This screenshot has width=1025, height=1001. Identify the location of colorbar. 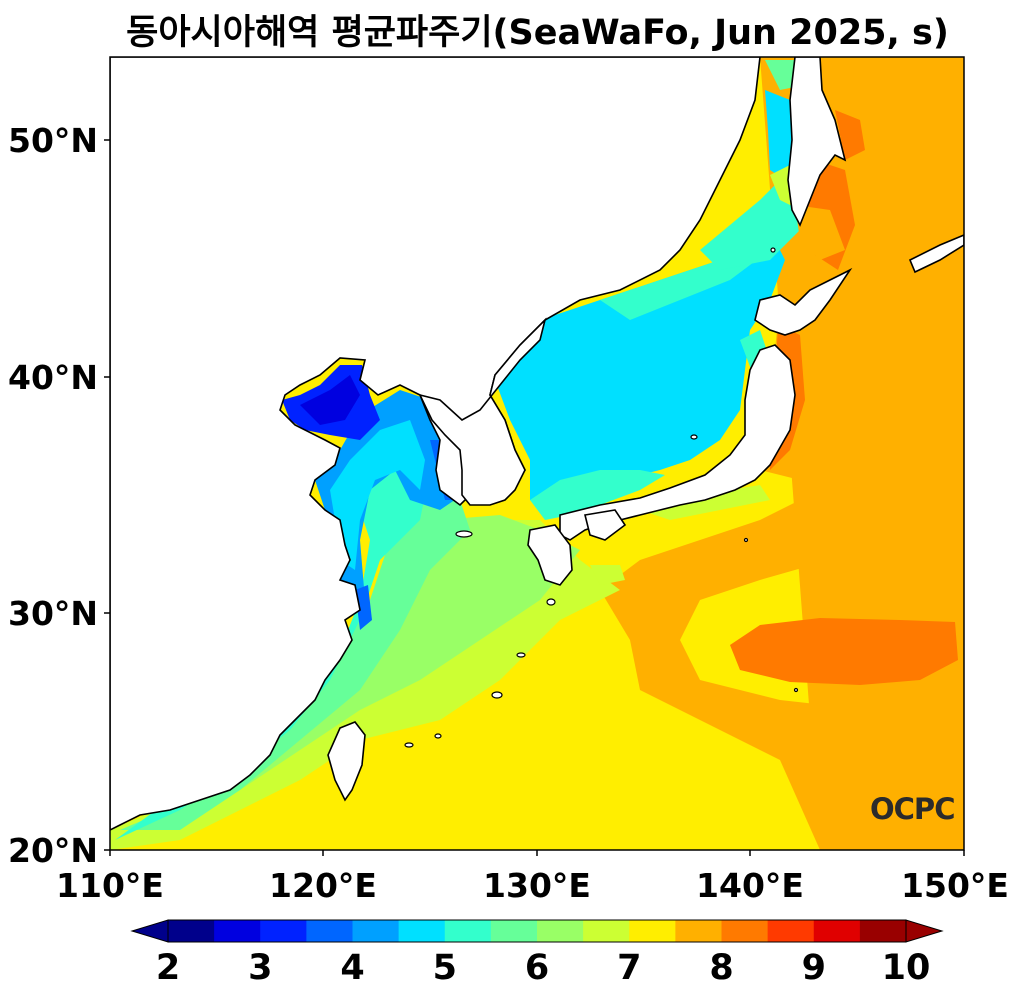
(537, 931).